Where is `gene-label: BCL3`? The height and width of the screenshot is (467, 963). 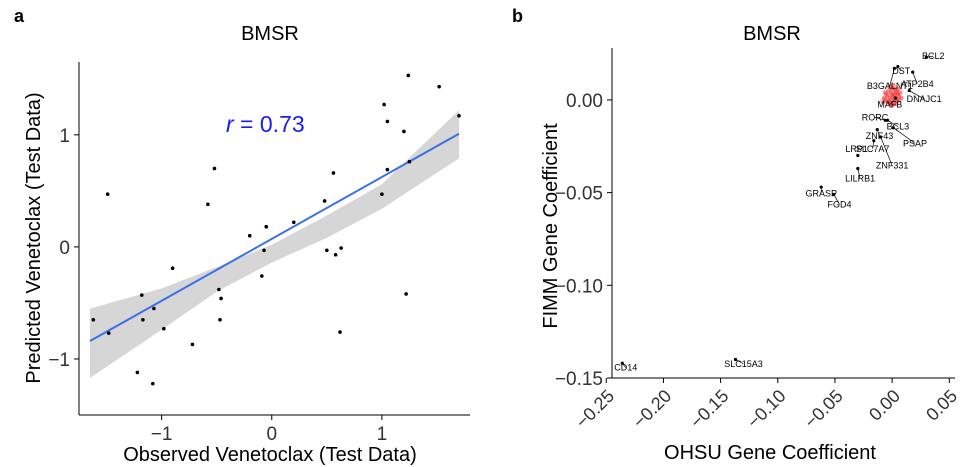 gene-label: BCL3 is located at coordinates (898, 127).